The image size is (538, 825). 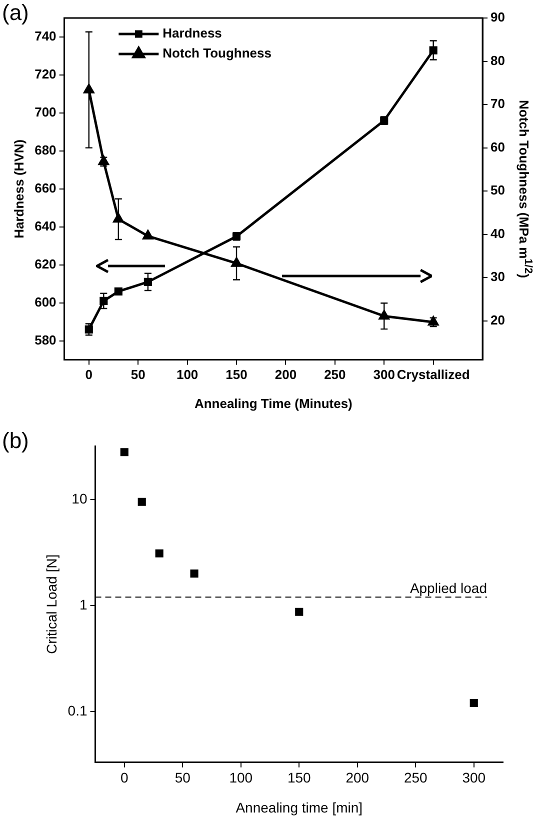 I want to click on y-tick-label: 680, so click(x=45, y=150).